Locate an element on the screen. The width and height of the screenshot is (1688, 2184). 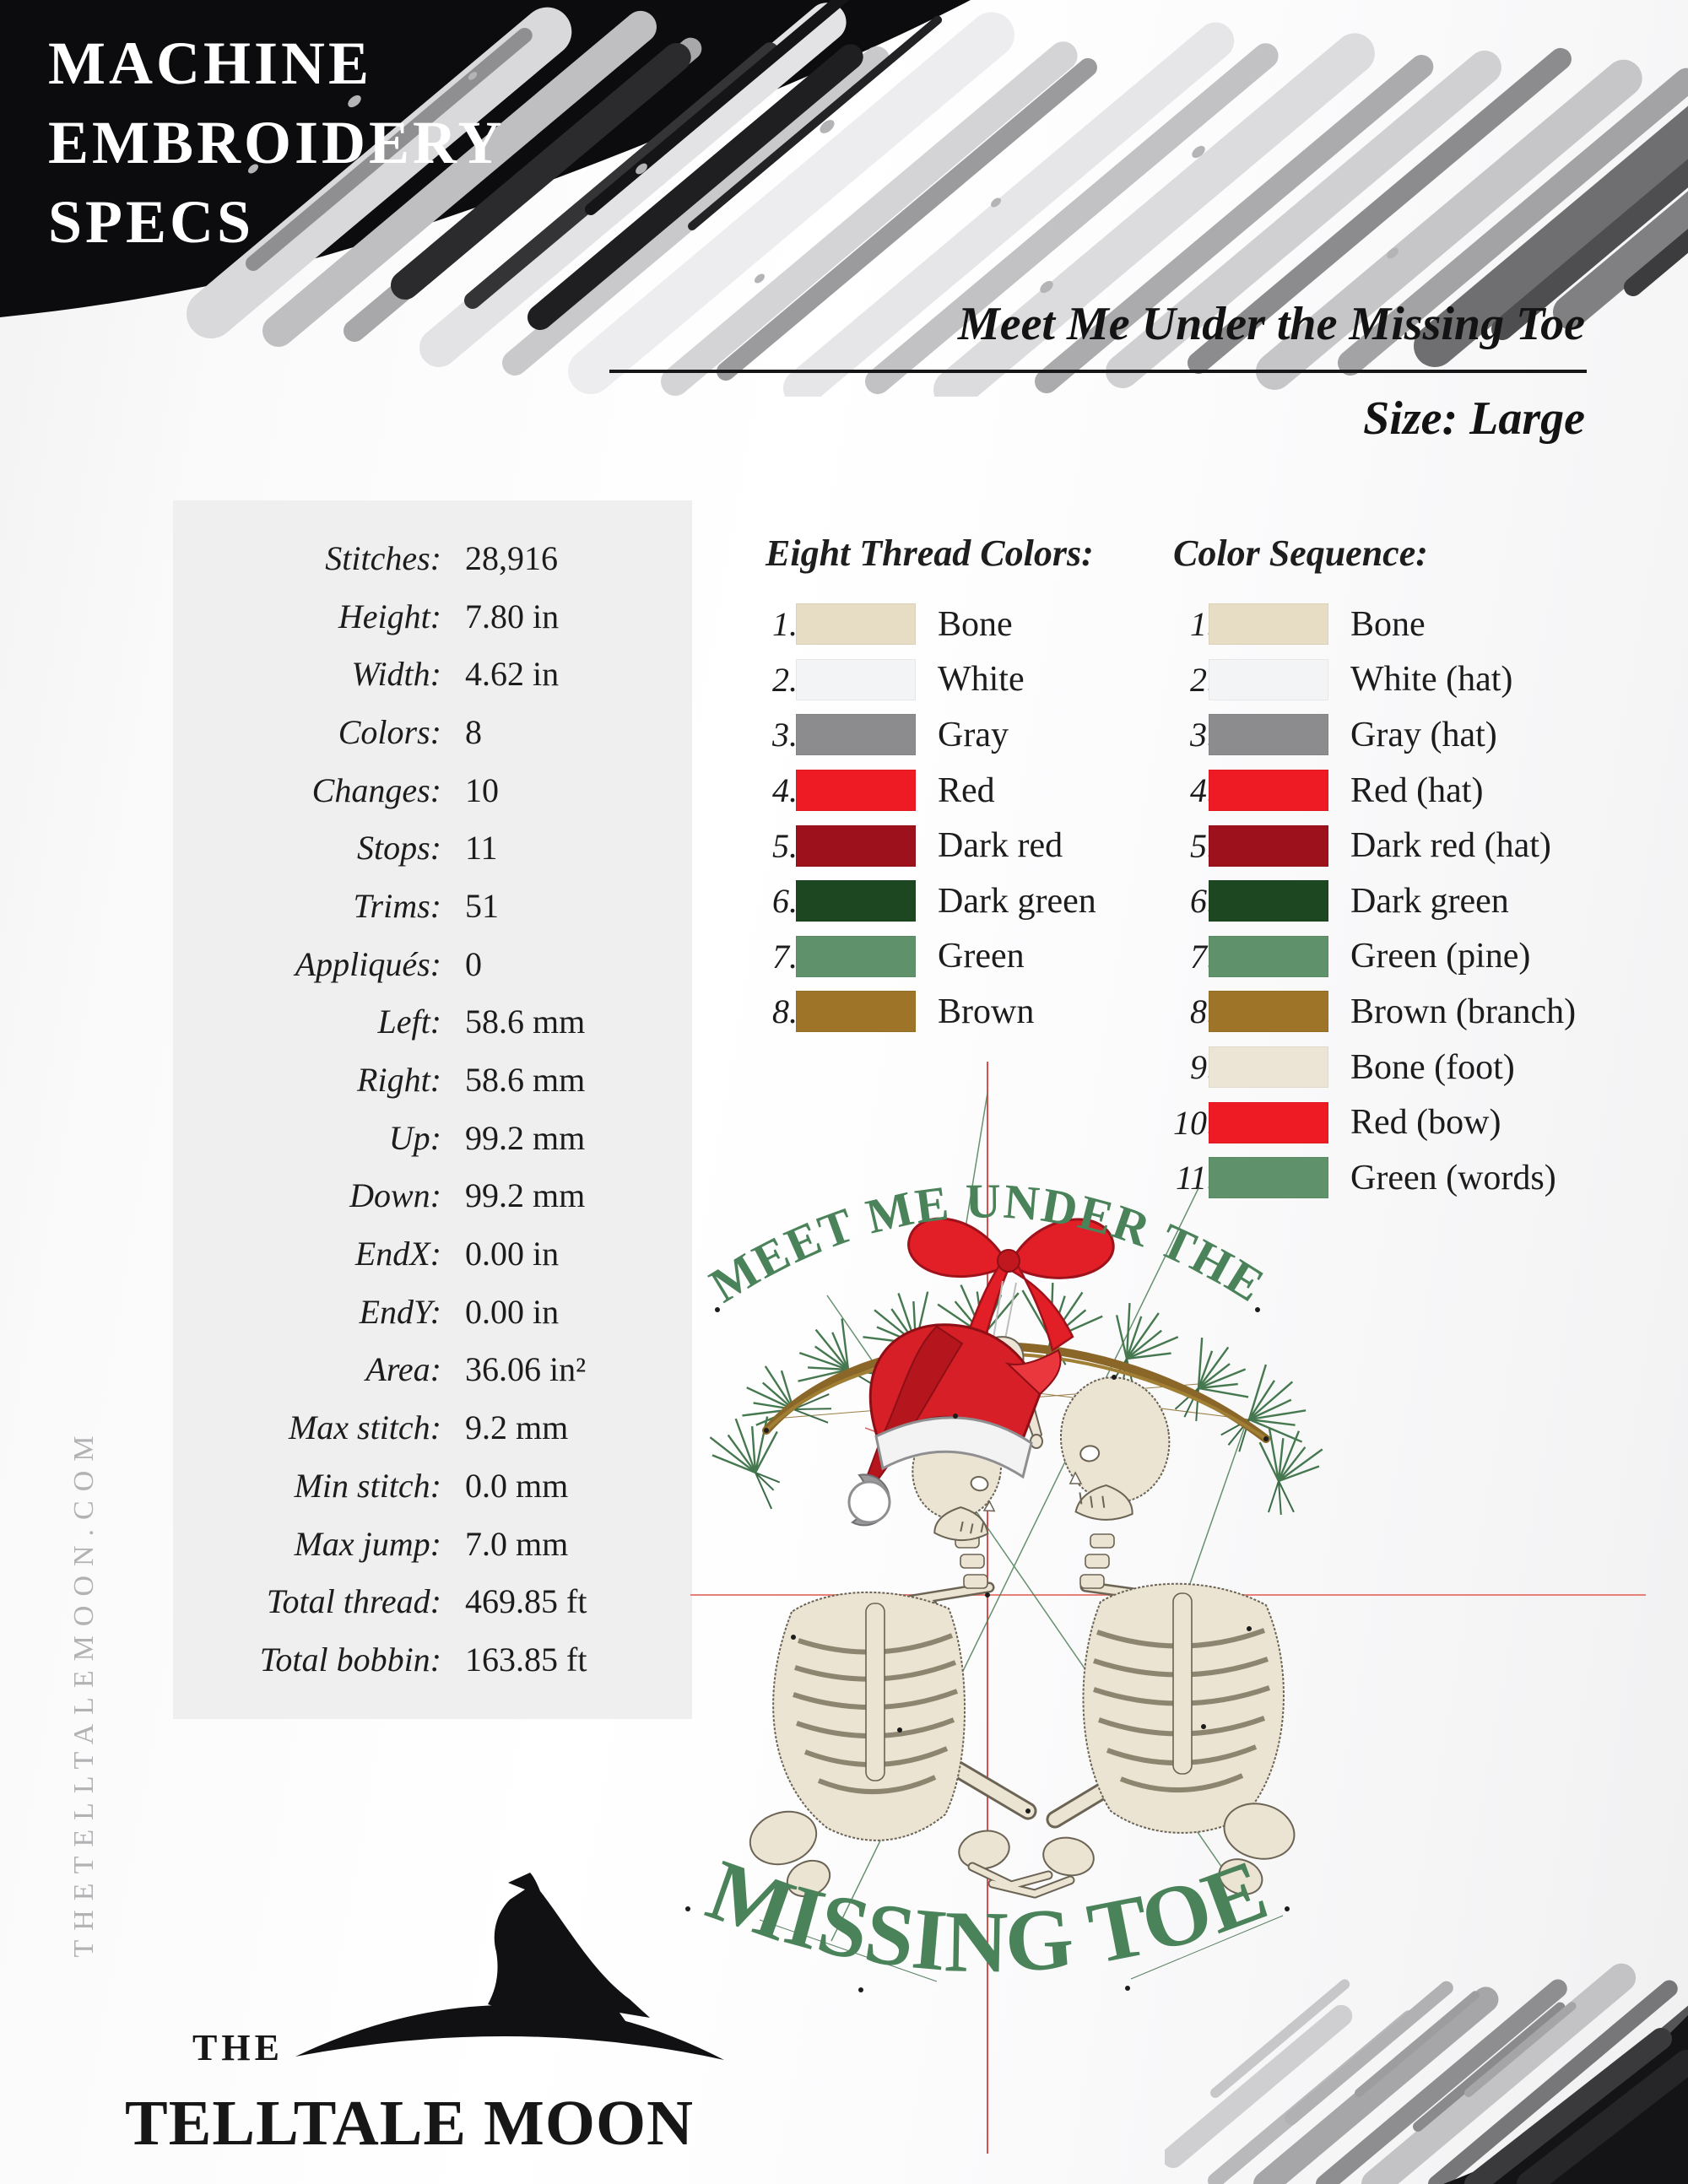
spec-value: 11 is located at coordinates (482, 848).